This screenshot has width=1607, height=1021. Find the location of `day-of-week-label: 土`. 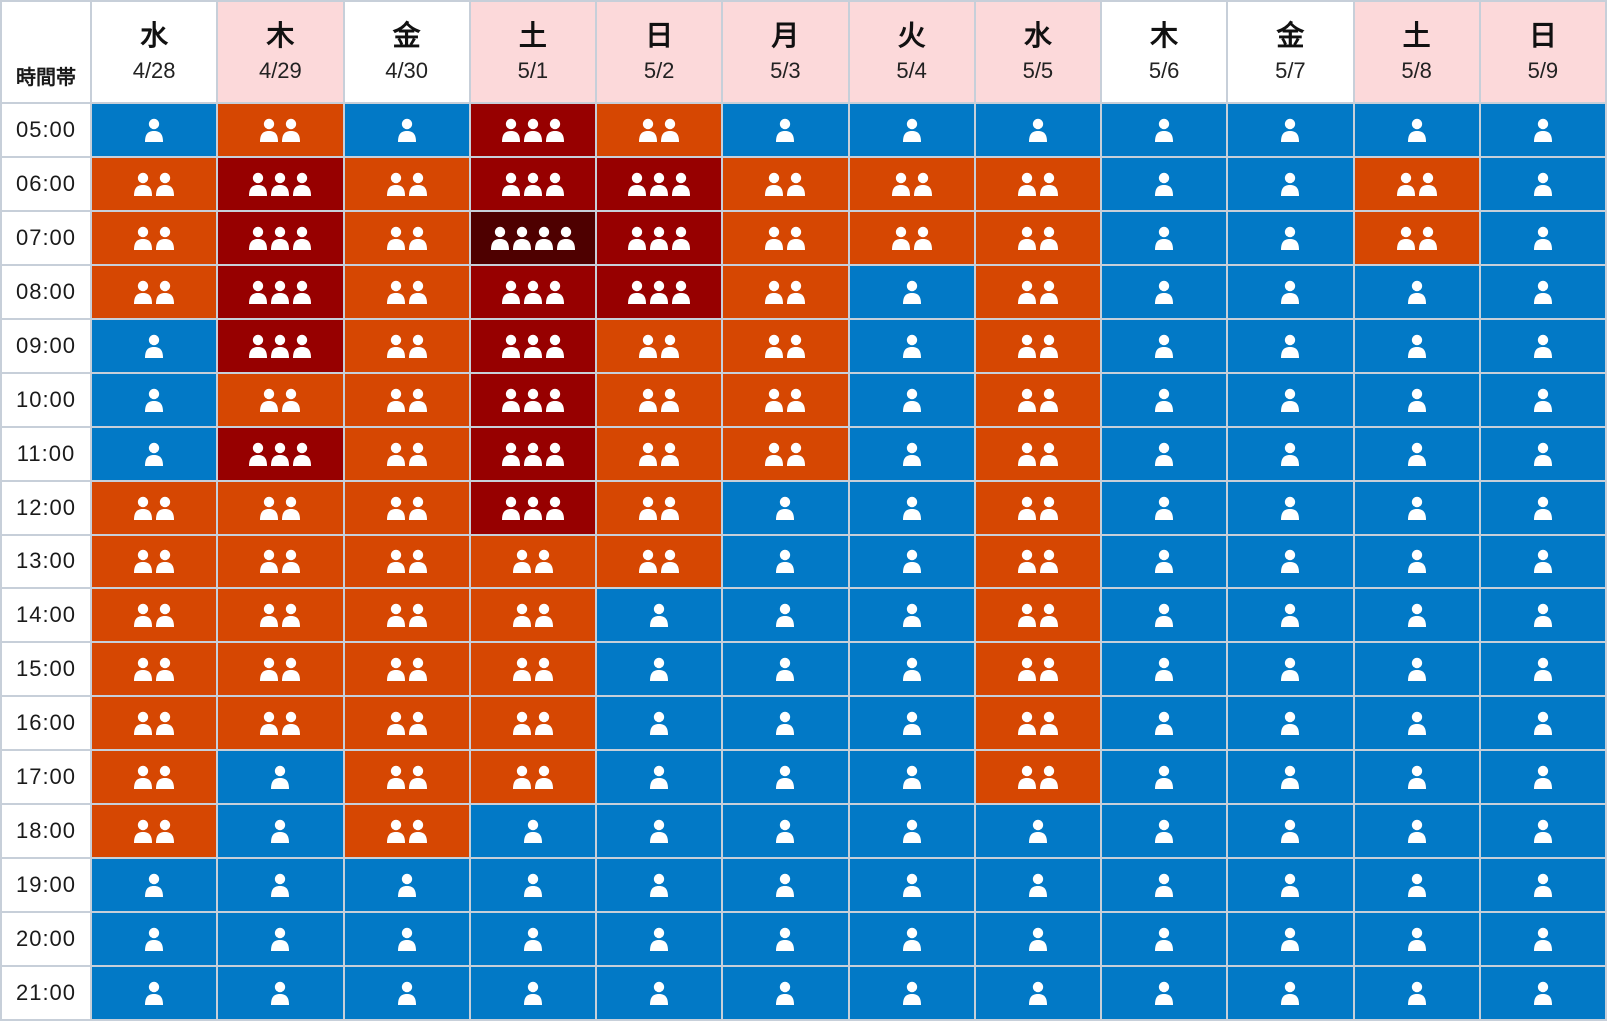

day-of-week-label: 土 is located at coordinates (532, 35).